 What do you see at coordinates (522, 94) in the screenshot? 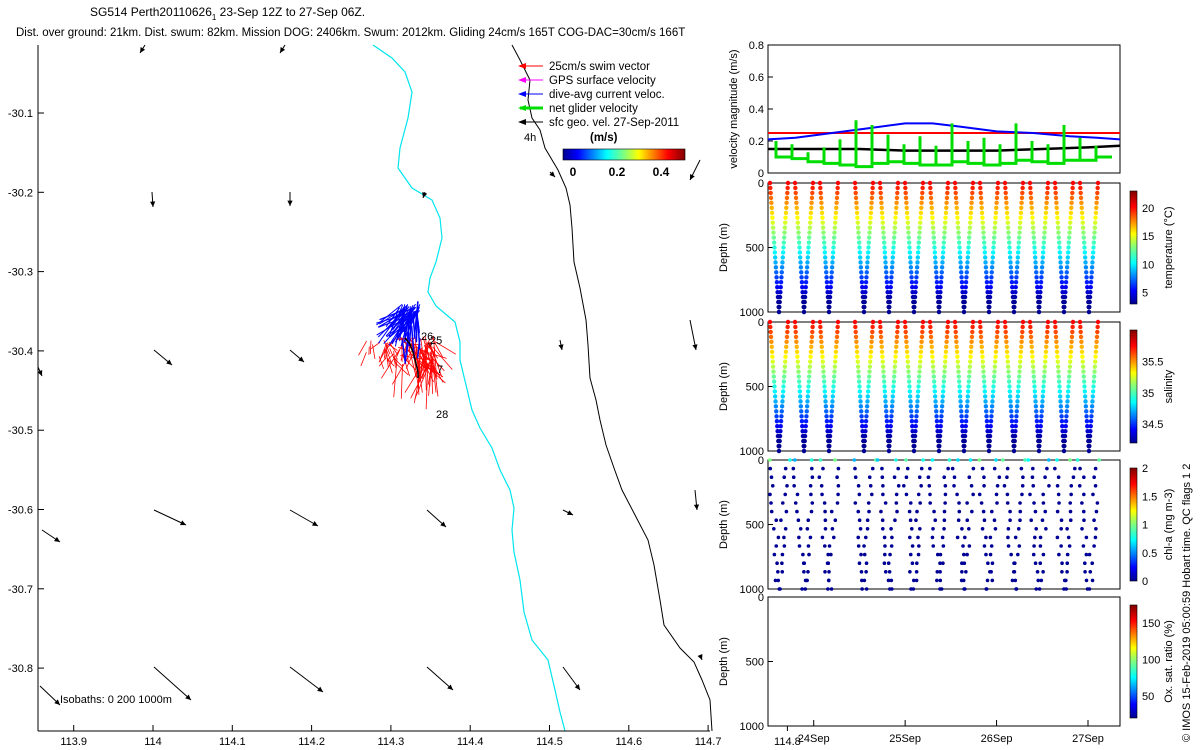
I see `legend-arrowhead` at bounding box center [522, 94].